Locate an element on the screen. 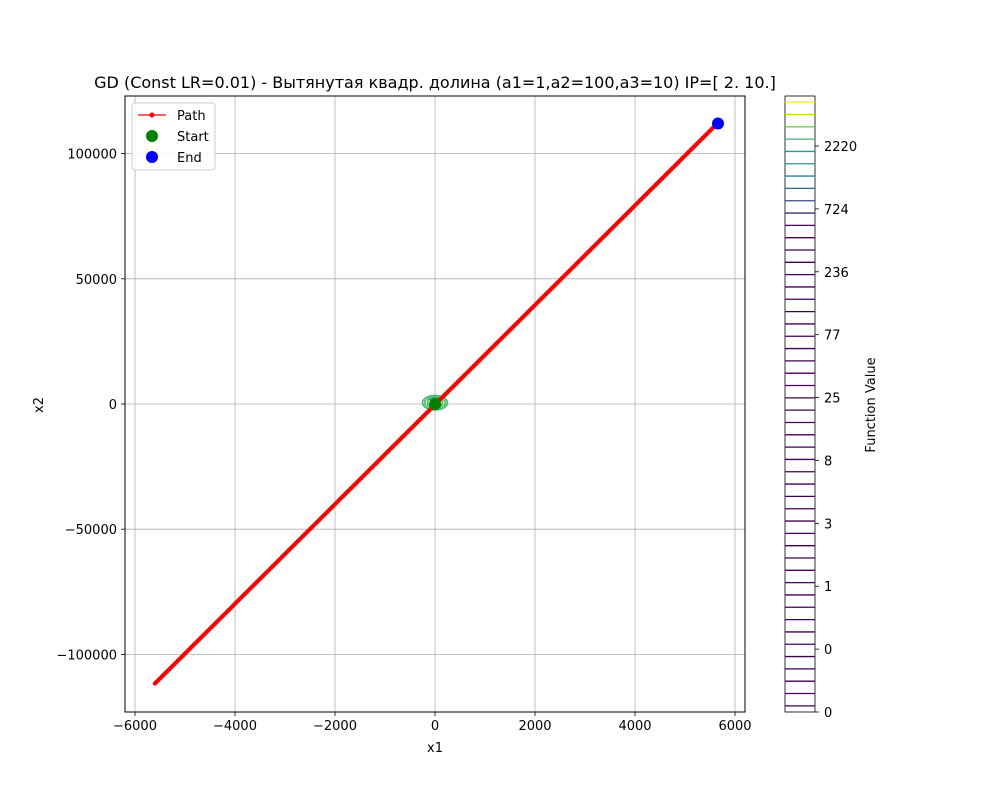  colorbar-ticks: 0 0 1 3 8 25 77 236 724 2220 is located at coordinates (836, 430).